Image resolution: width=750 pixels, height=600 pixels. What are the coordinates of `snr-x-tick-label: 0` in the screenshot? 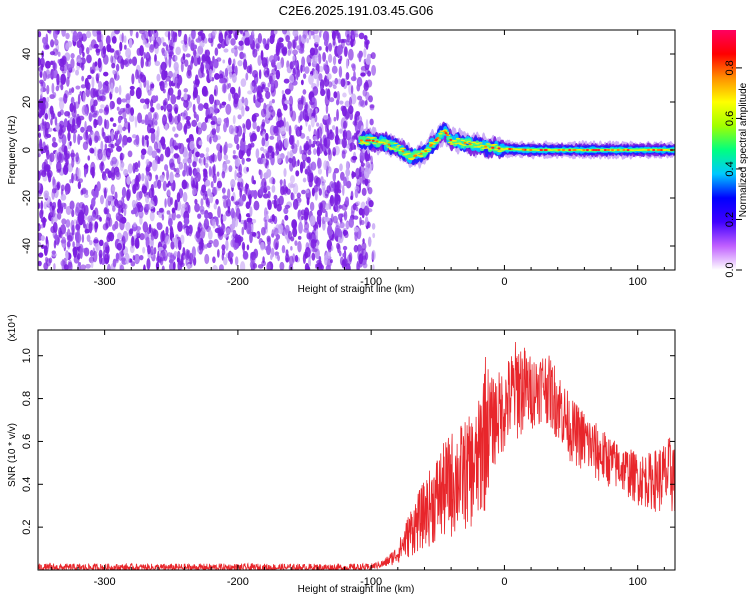 It's located at (504, 582).